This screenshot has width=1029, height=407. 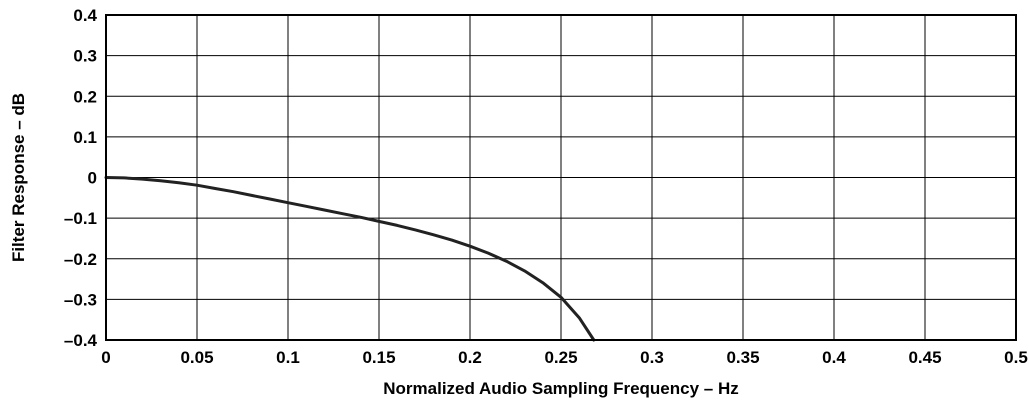 What do you see at coordinates (85, 56) in the screenshot?
I see `y-tick-label: 0.3` at bounding box center [85, 56].